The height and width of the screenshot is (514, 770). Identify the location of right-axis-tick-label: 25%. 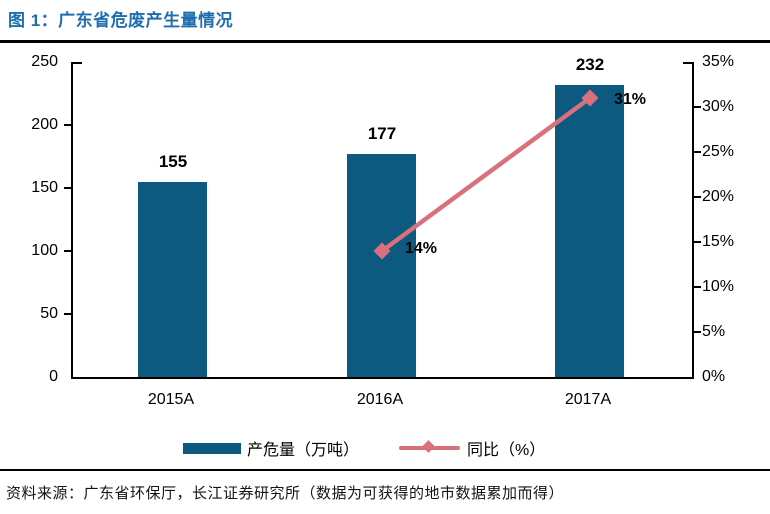
(718, 151).